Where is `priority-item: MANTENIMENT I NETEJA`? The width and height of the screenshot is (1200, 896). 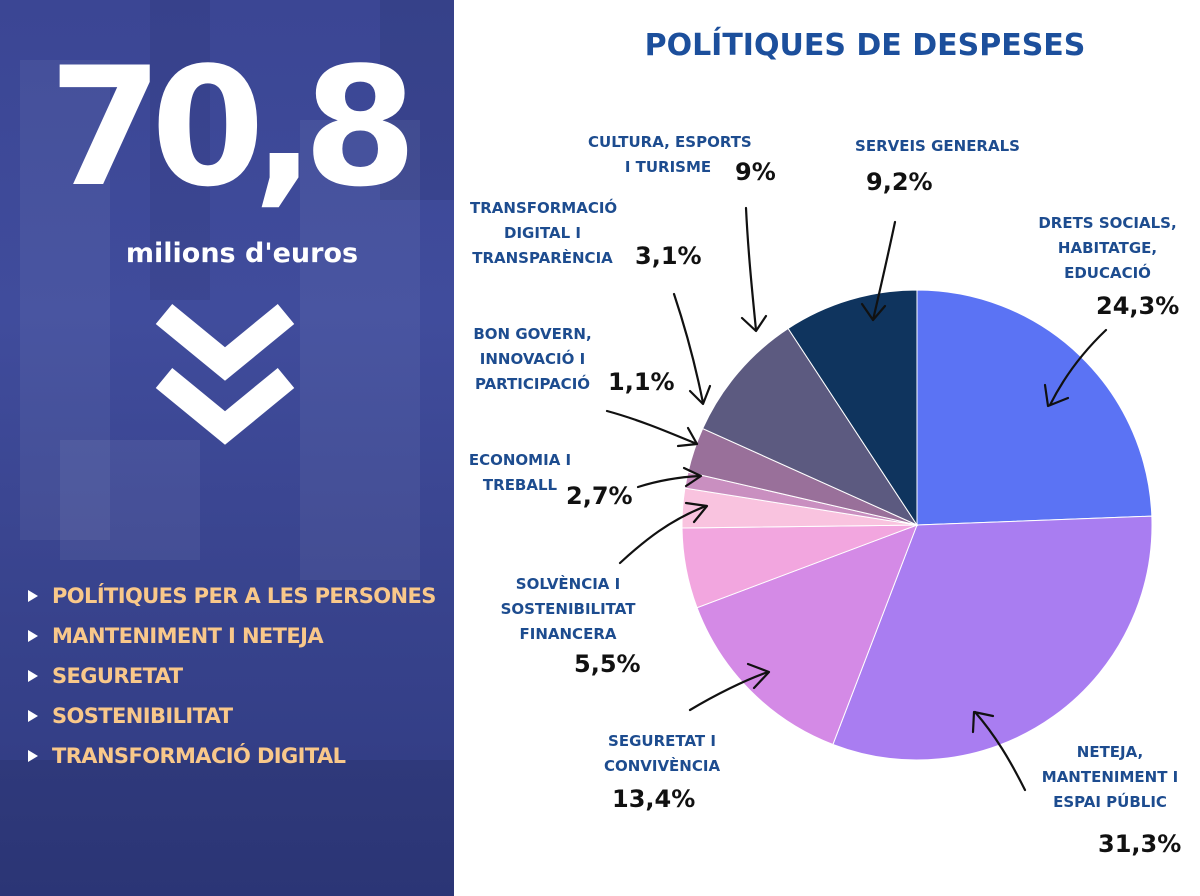
priority-item: MANTENIMENT I NETEJA is located at coordinates (232, 636).